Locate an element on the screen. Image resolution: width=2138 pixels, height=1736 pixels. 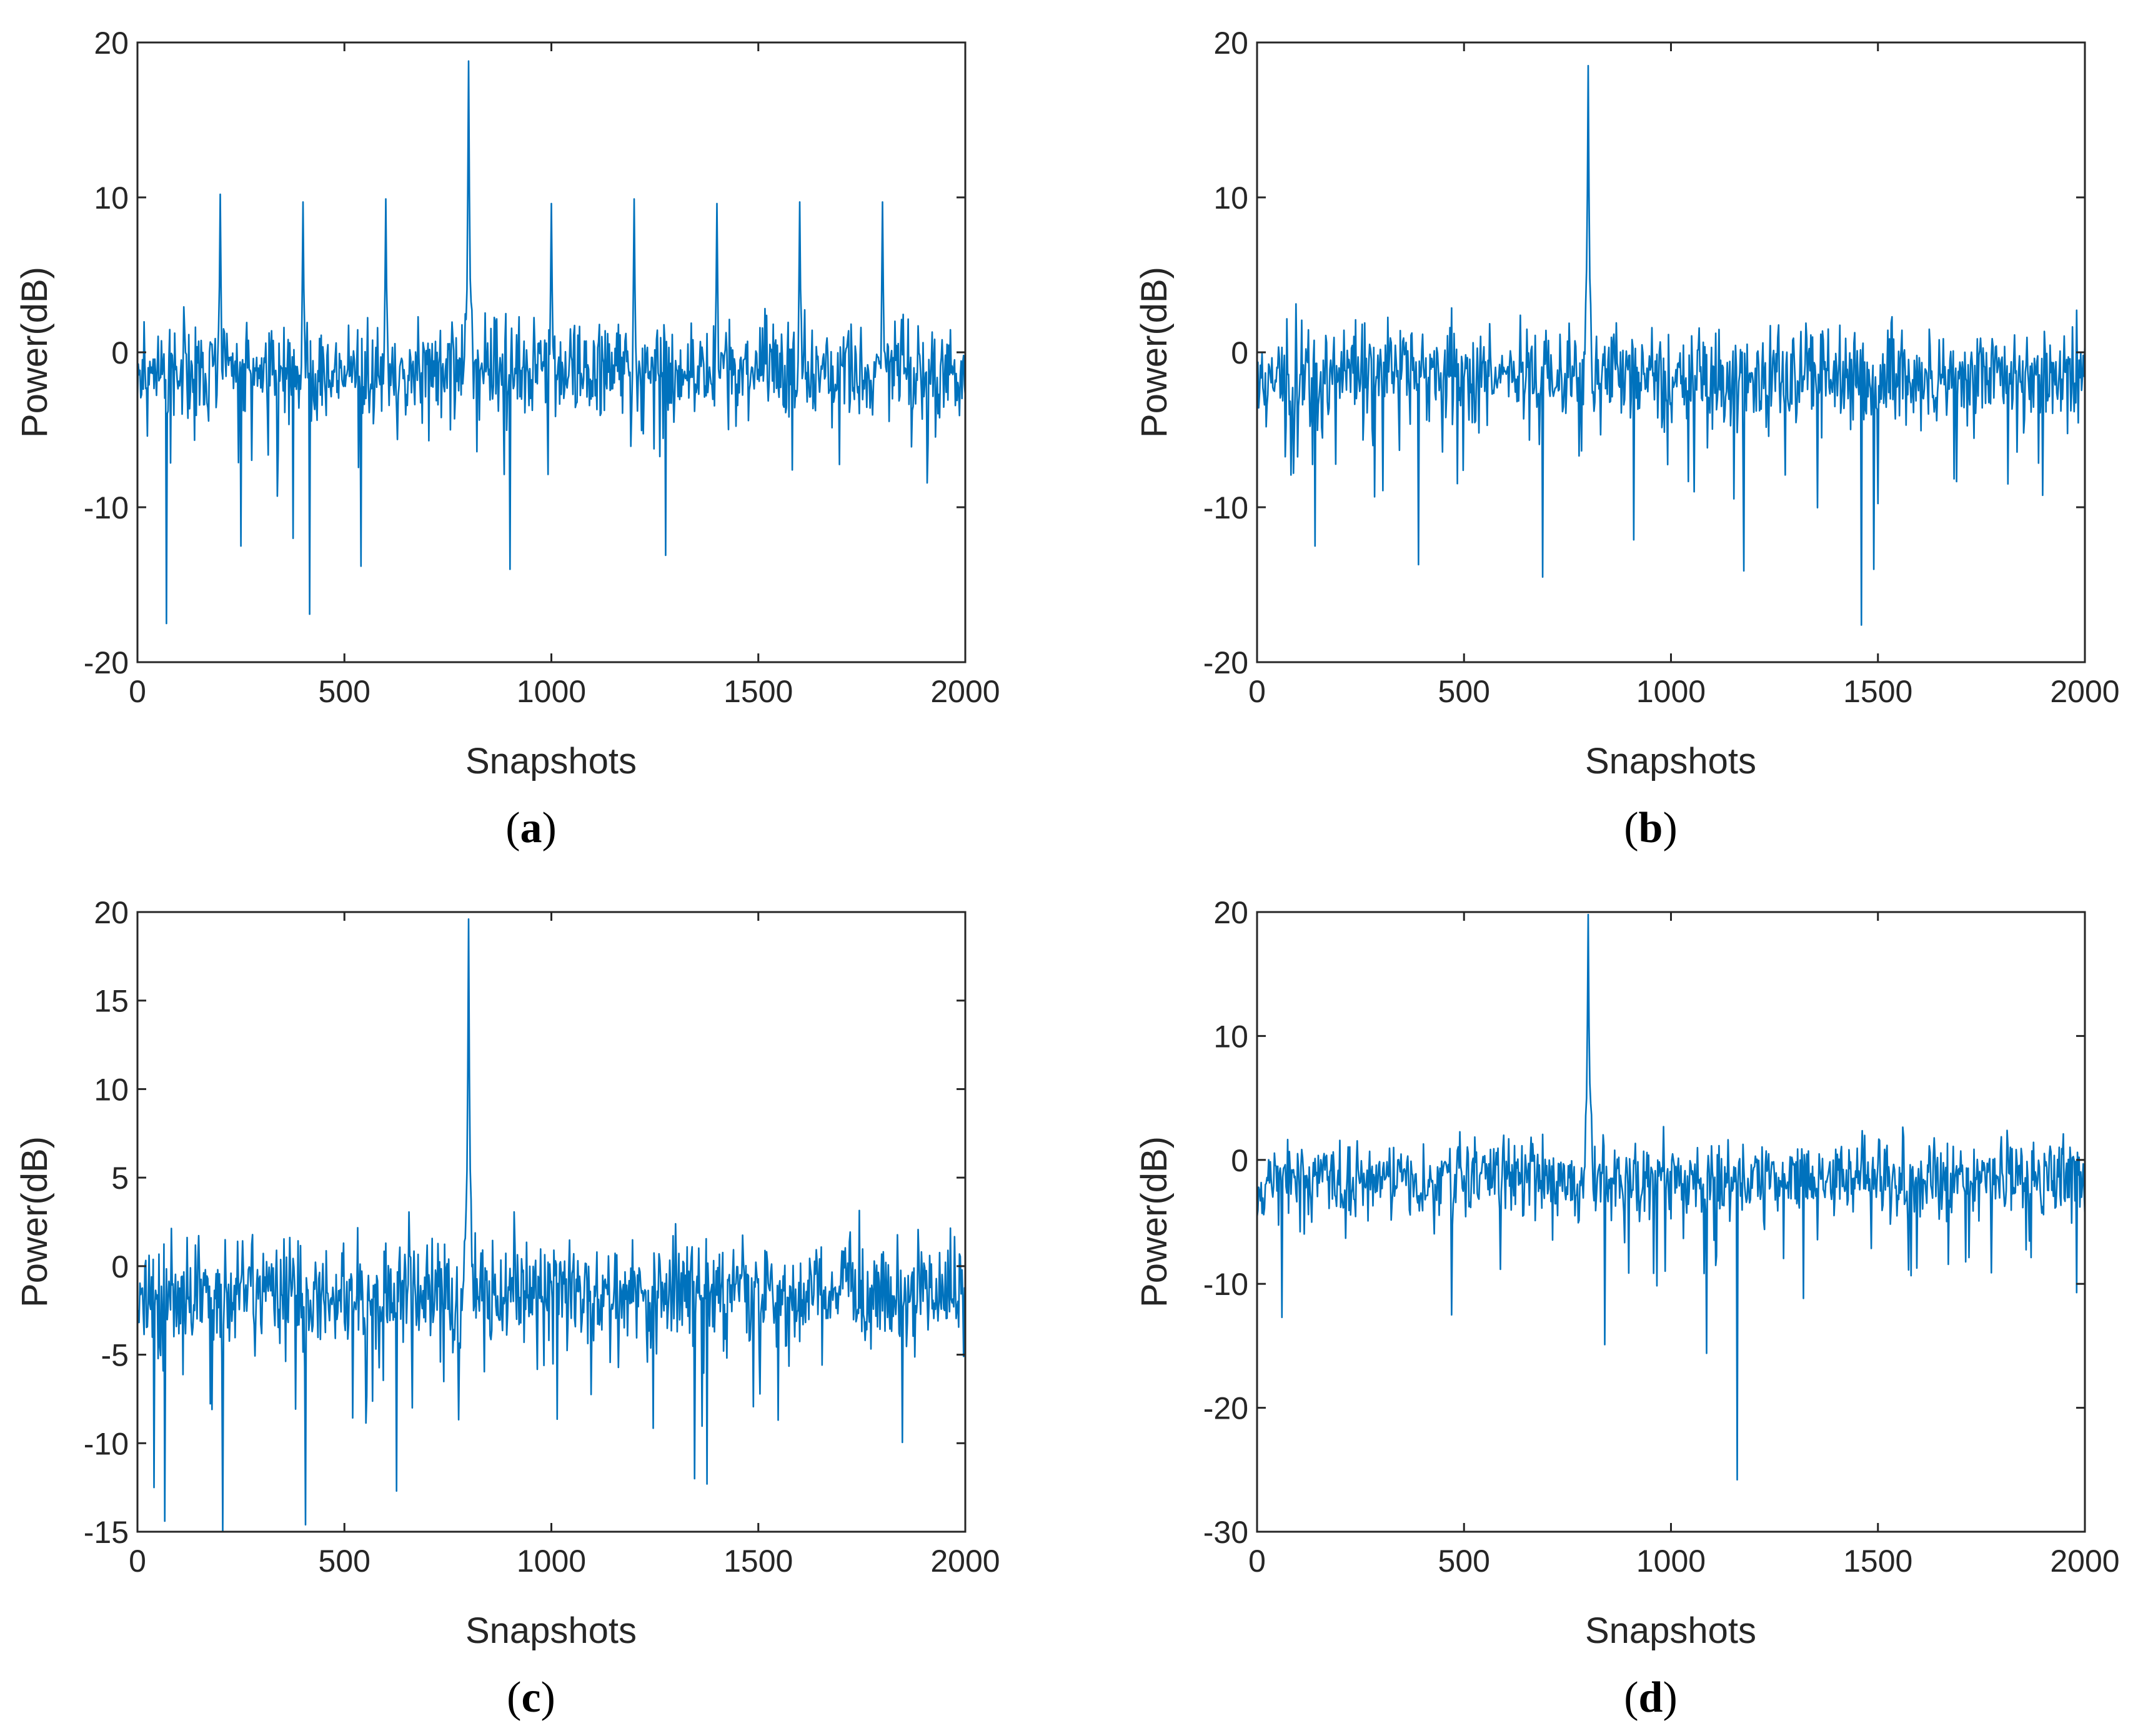
panel-b-xlabel: Snapshots is located at coordinates (1670, 761).